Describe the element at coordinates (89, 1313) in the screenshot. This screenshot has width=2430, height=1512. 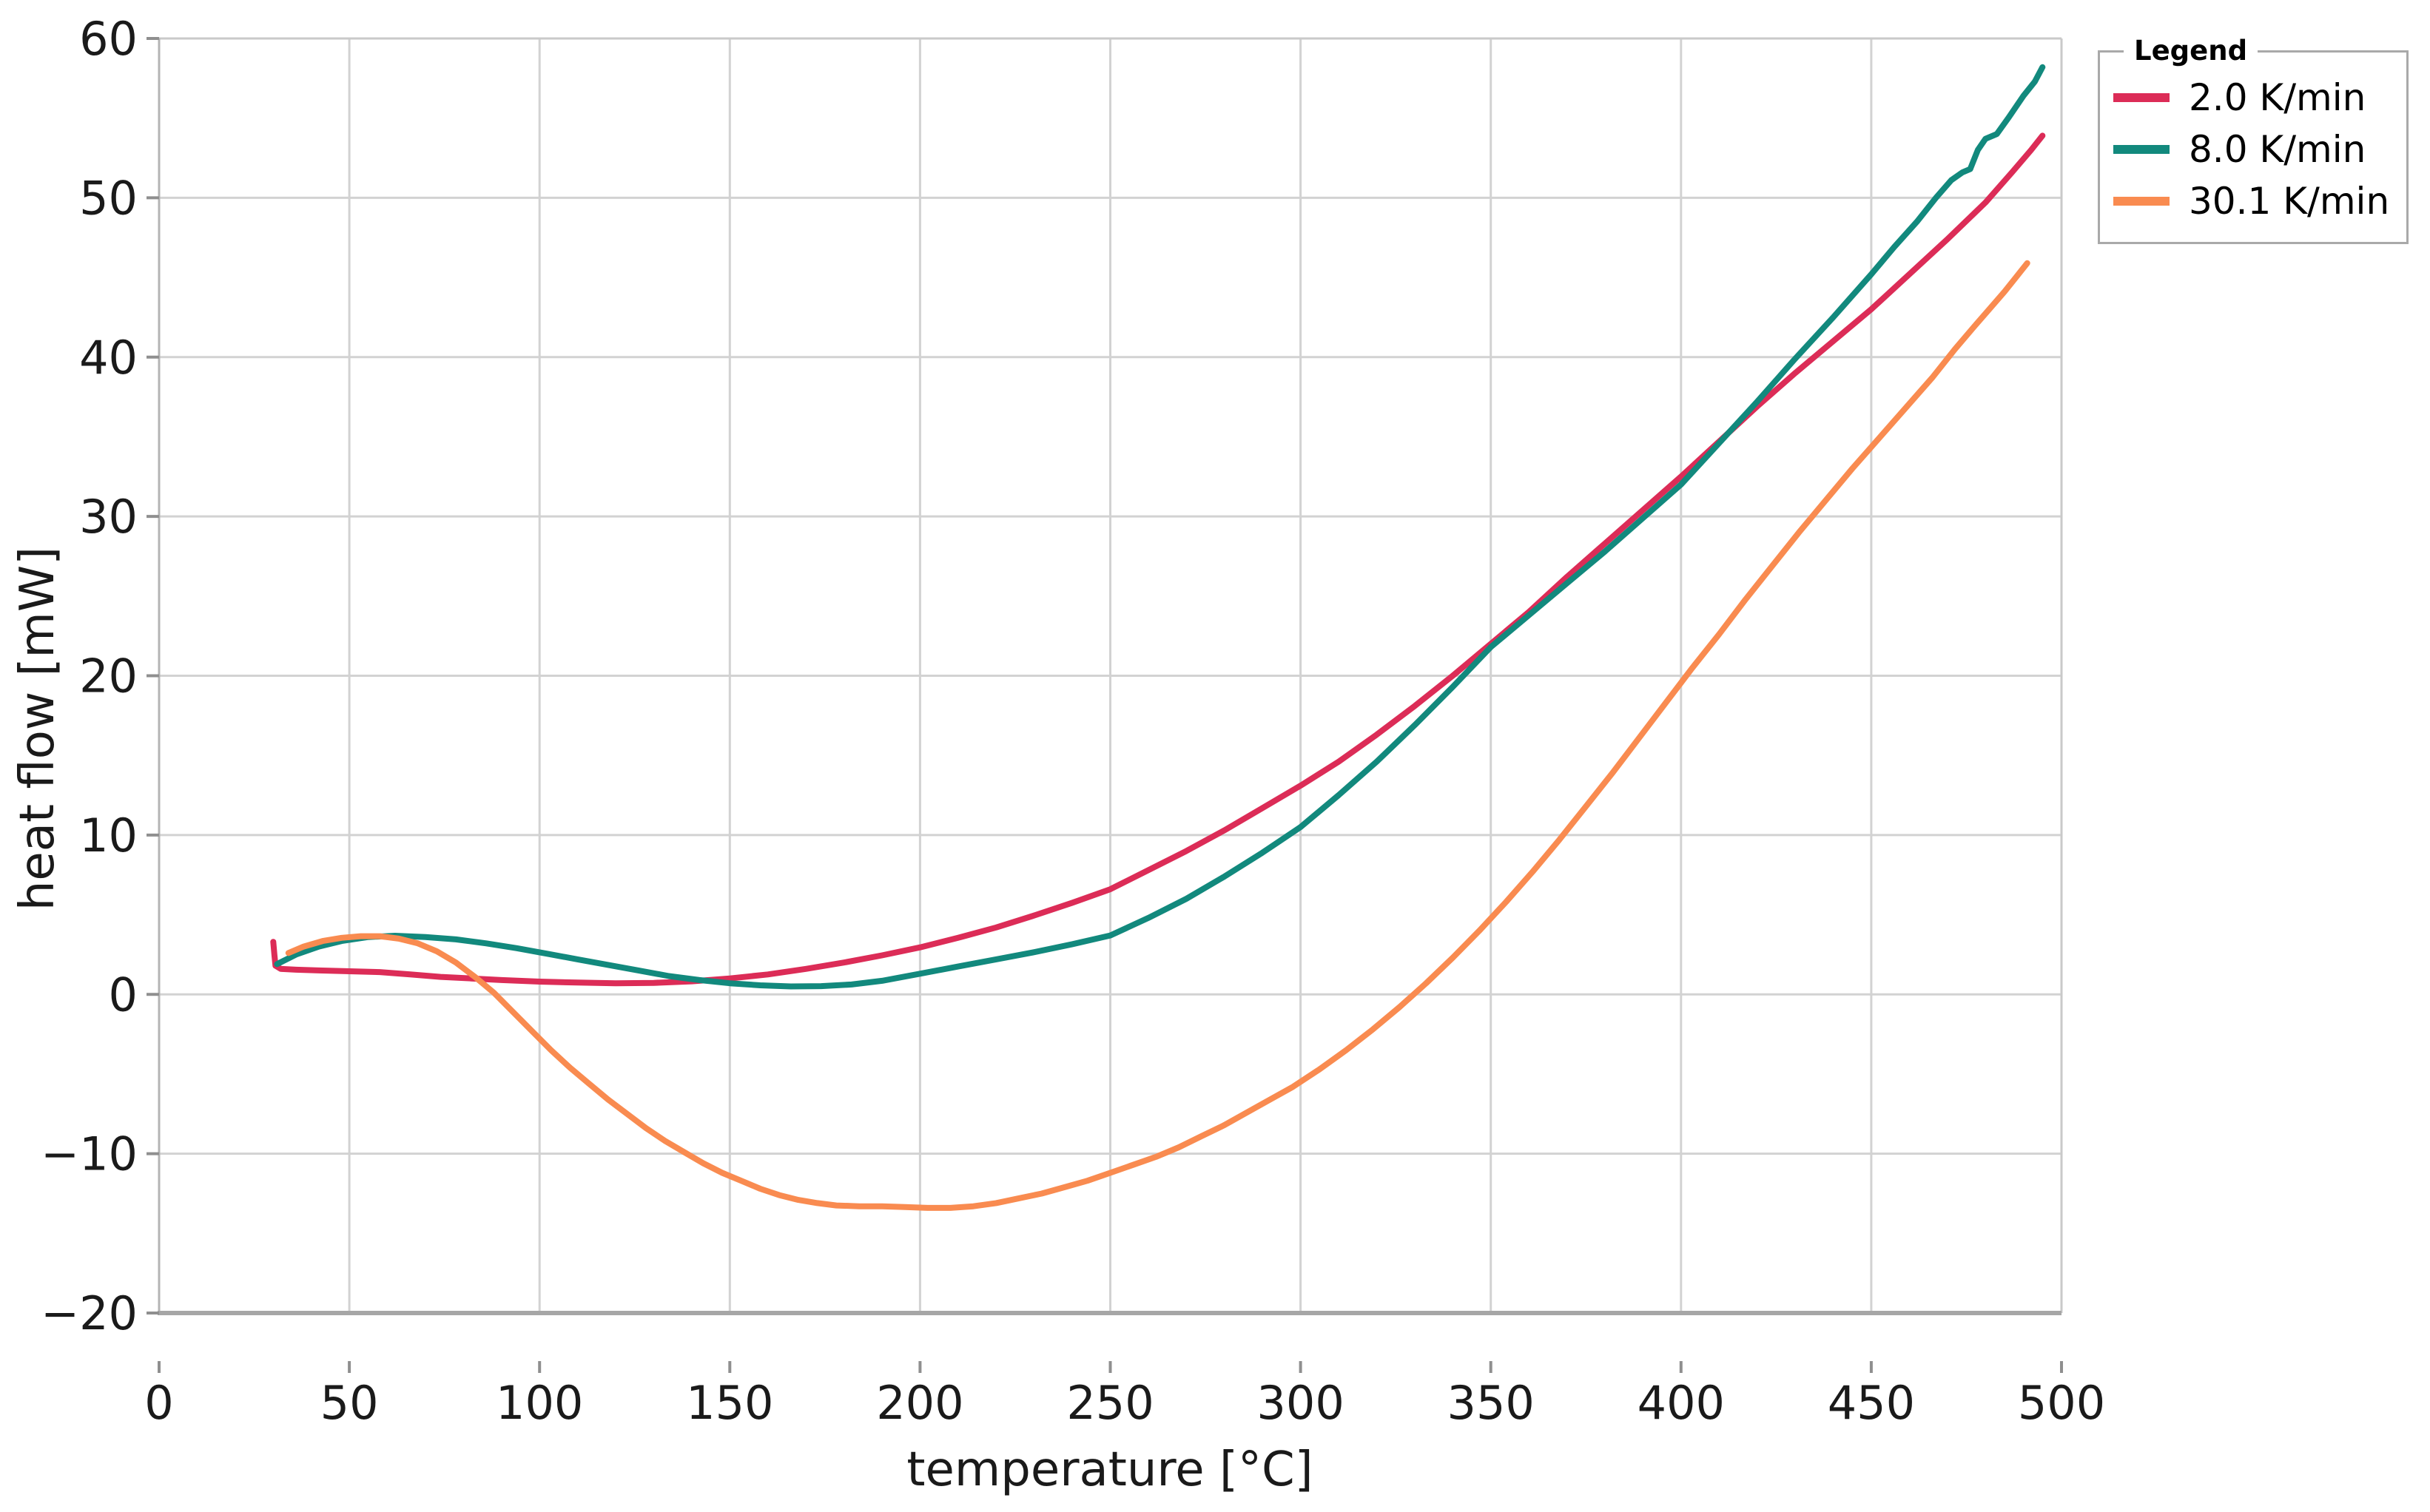
I see `y-tick-label: −20` at that location.